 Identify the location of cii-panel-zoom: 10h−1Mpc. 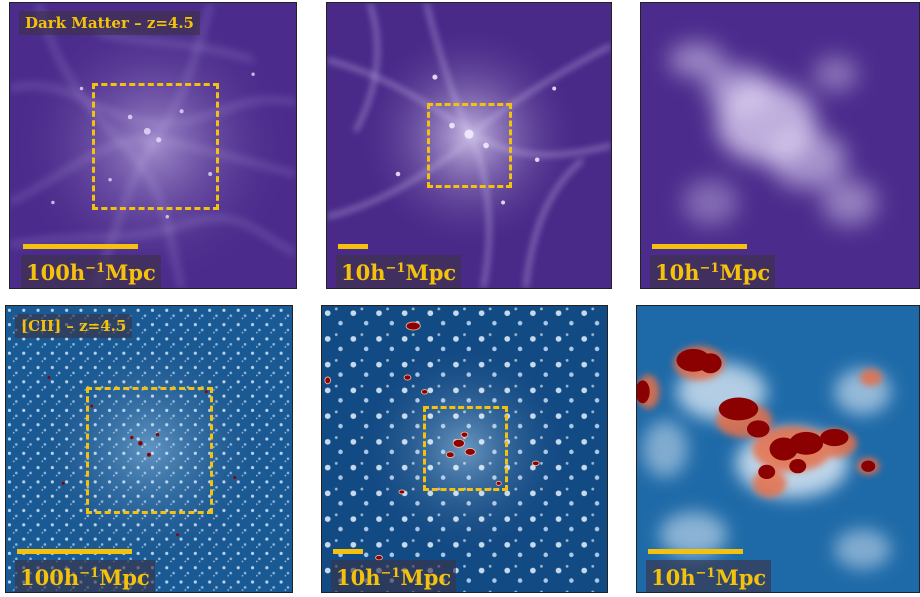
(778, 449).